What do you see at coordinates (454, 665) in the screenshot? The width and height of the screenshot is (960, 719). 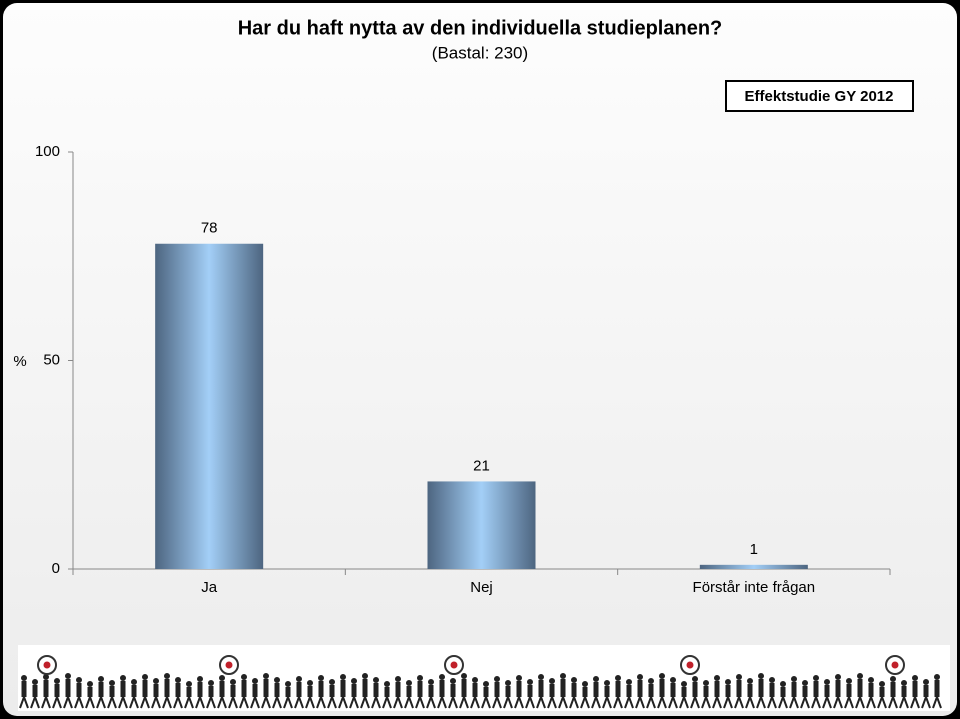 I see `target-center` at bounding box center [454, 665].